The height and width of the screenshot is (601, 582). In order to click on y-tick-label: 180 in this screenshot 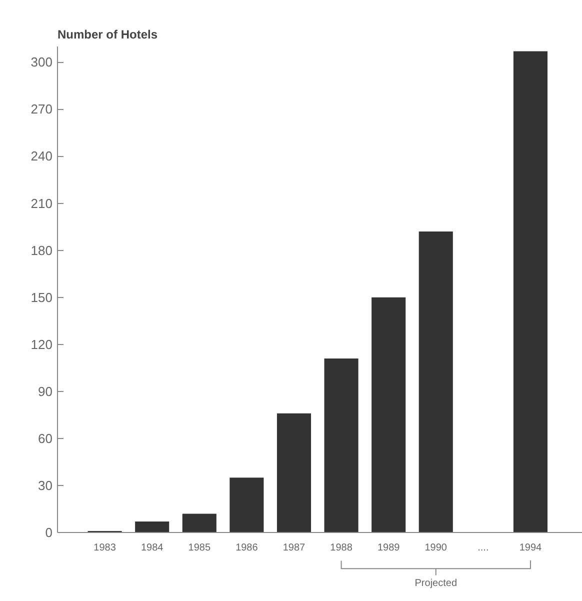, I will do `click(41, 250)`.